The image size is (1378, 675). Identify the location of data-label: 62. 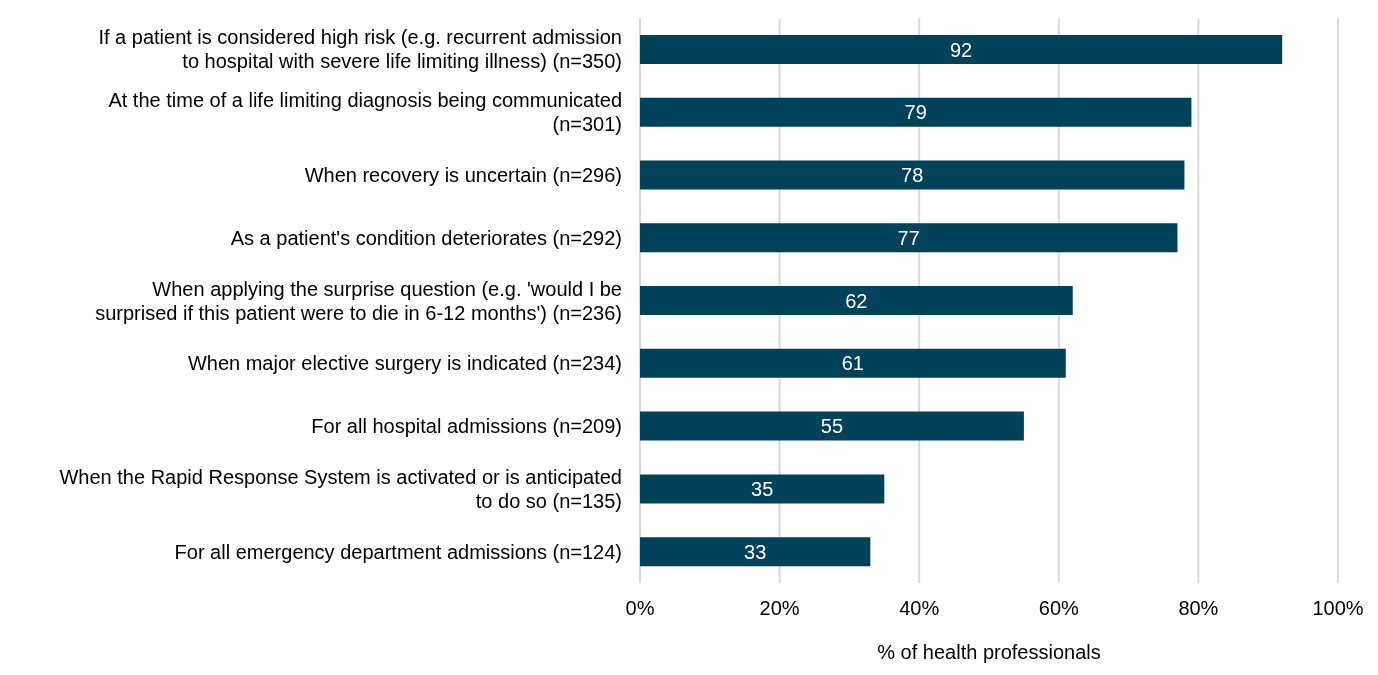
(856, 300).